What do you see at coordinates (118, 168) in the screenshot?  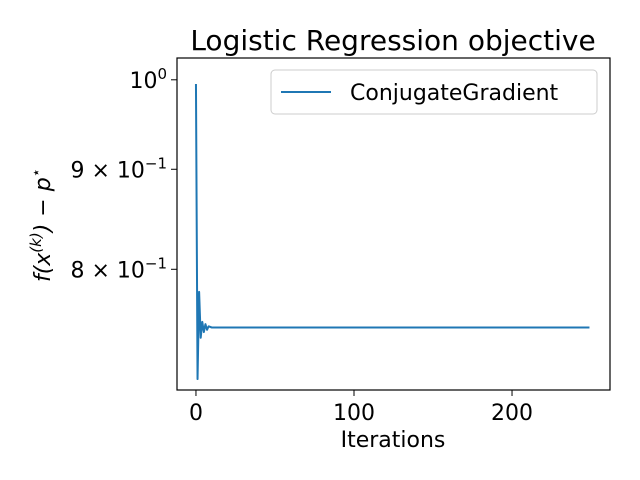 I see `y-tick-label: 9 × 10⁻¹` at bounding box center [118, 168].